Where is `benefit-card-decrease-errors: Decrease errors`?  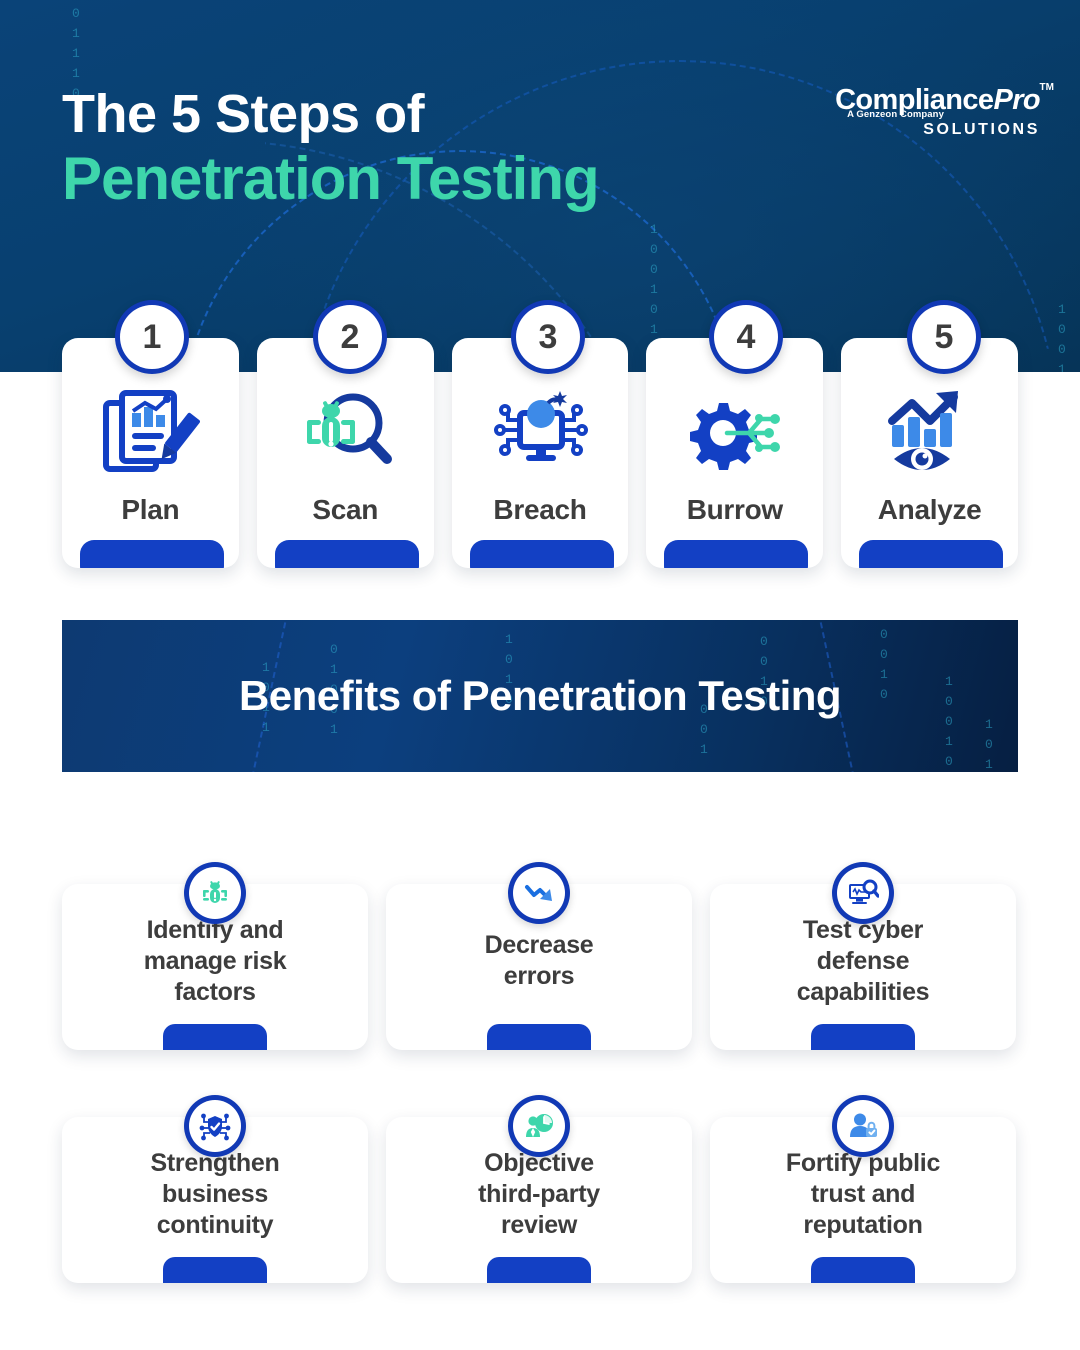 benefit-card-decrease-errors: Decrease errors is located at coordinates (539, 967).